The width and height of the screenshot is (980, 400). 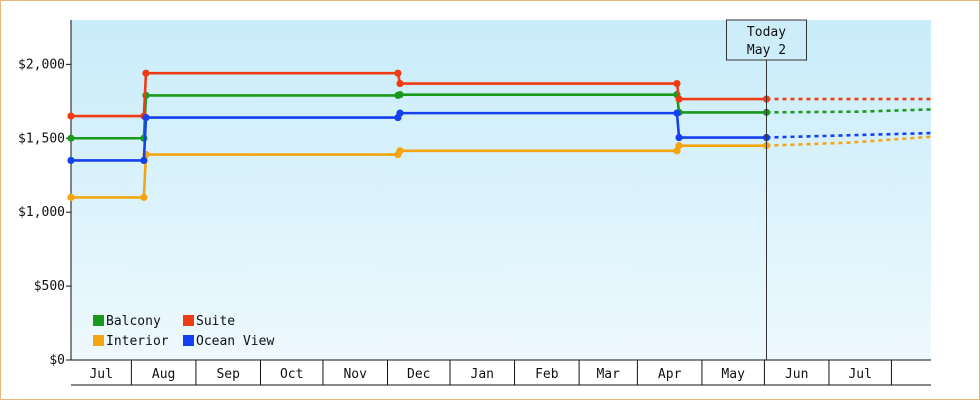 What do you see at coordinates (235, 341) in the screenshot?
I see `legend-label: Ocean View` at bounding box center [235, 341].